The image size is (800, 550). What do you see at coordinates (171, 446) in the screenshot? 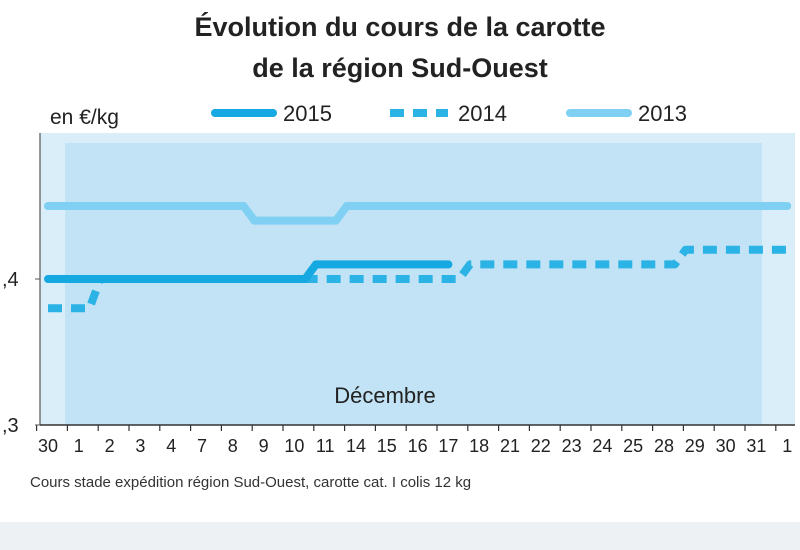
I see `x-tick-label: 4` at bounding box center [171, 446].